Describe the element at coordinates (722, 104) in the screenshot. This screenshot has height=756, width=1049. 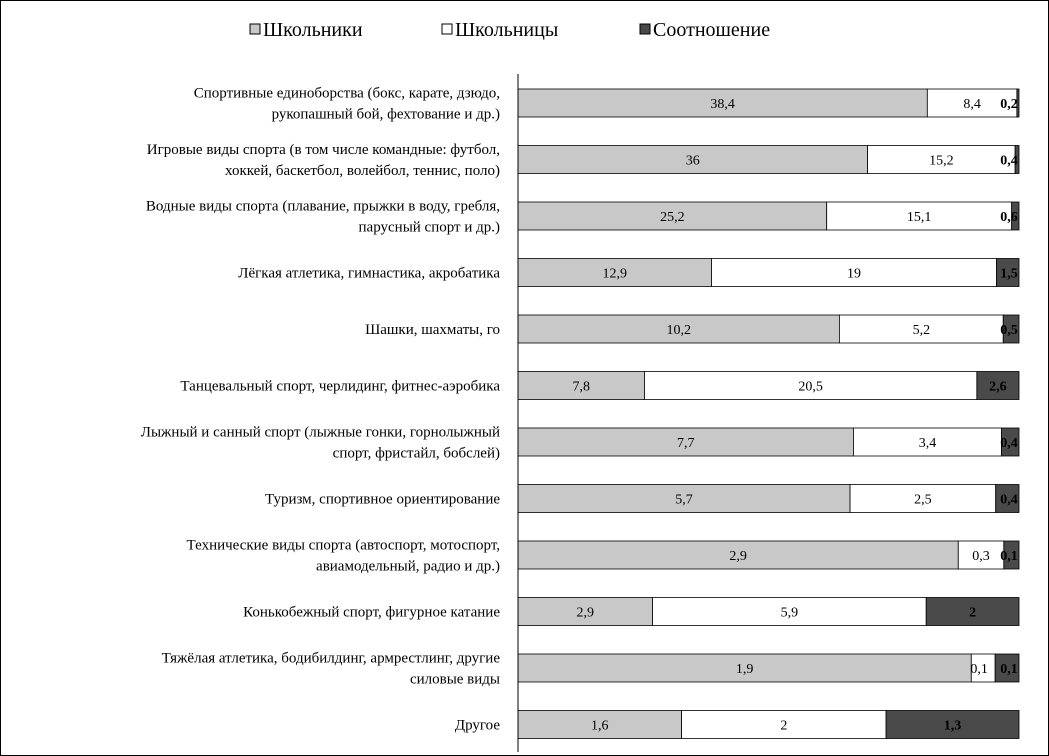
I see `data-label-boys: 38,4` at that location.